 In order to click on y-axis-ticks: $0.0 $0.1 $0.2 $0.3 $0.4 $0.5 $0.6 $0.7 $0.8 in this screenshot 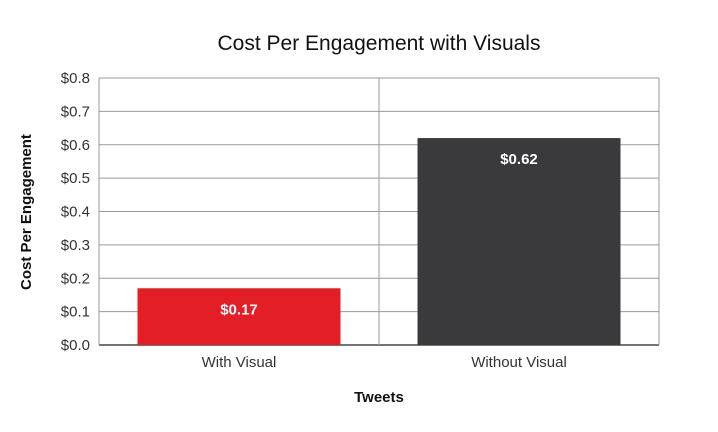, I will do `click(75, 212)`.